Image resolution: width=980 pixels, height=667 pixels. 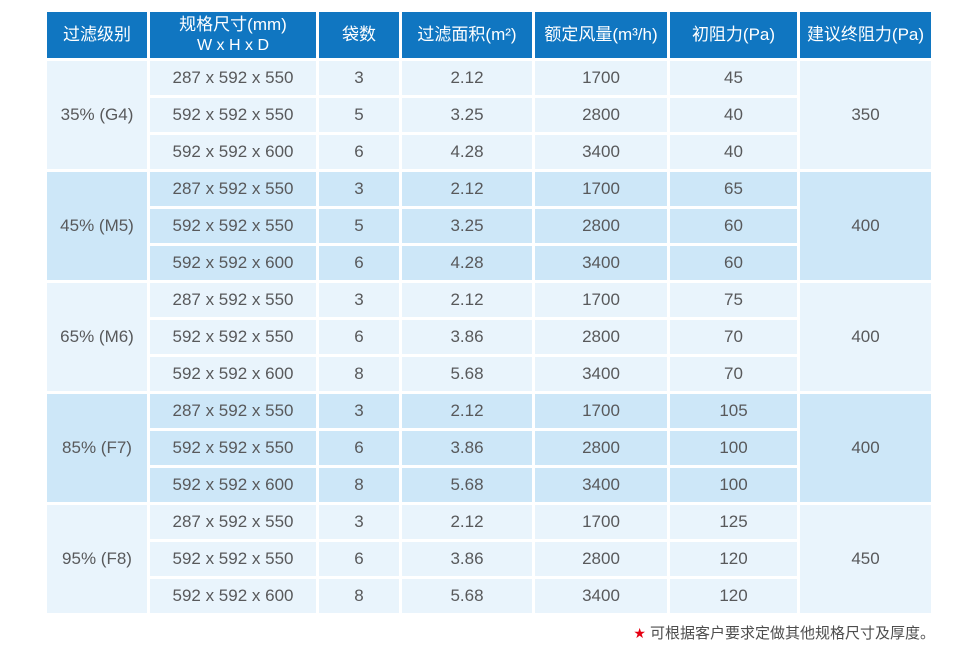 I want to click on cell-grade: 65% (M6), so click(x=97, y=337).